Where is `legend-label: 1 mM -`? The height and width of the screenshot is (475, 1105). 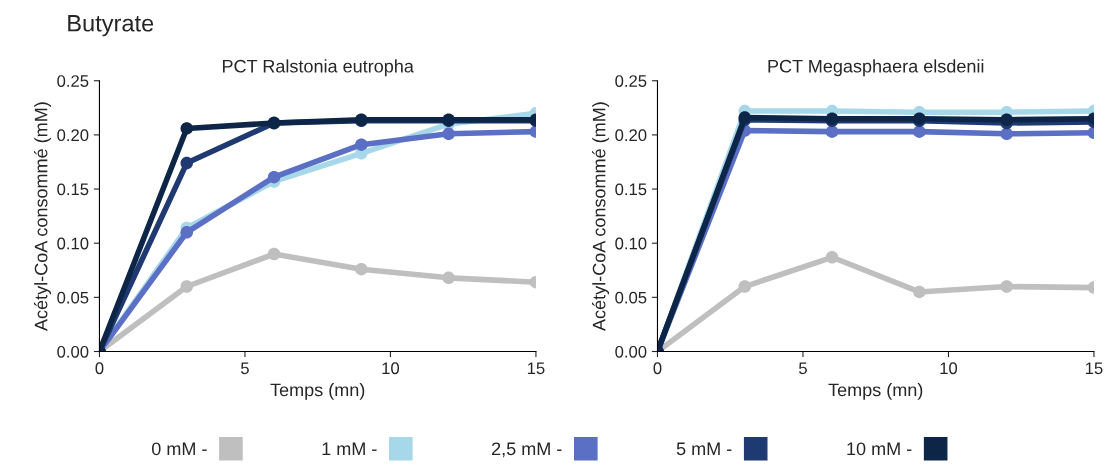 legend-label: 1 mM - is located at coordinates (349, 448).